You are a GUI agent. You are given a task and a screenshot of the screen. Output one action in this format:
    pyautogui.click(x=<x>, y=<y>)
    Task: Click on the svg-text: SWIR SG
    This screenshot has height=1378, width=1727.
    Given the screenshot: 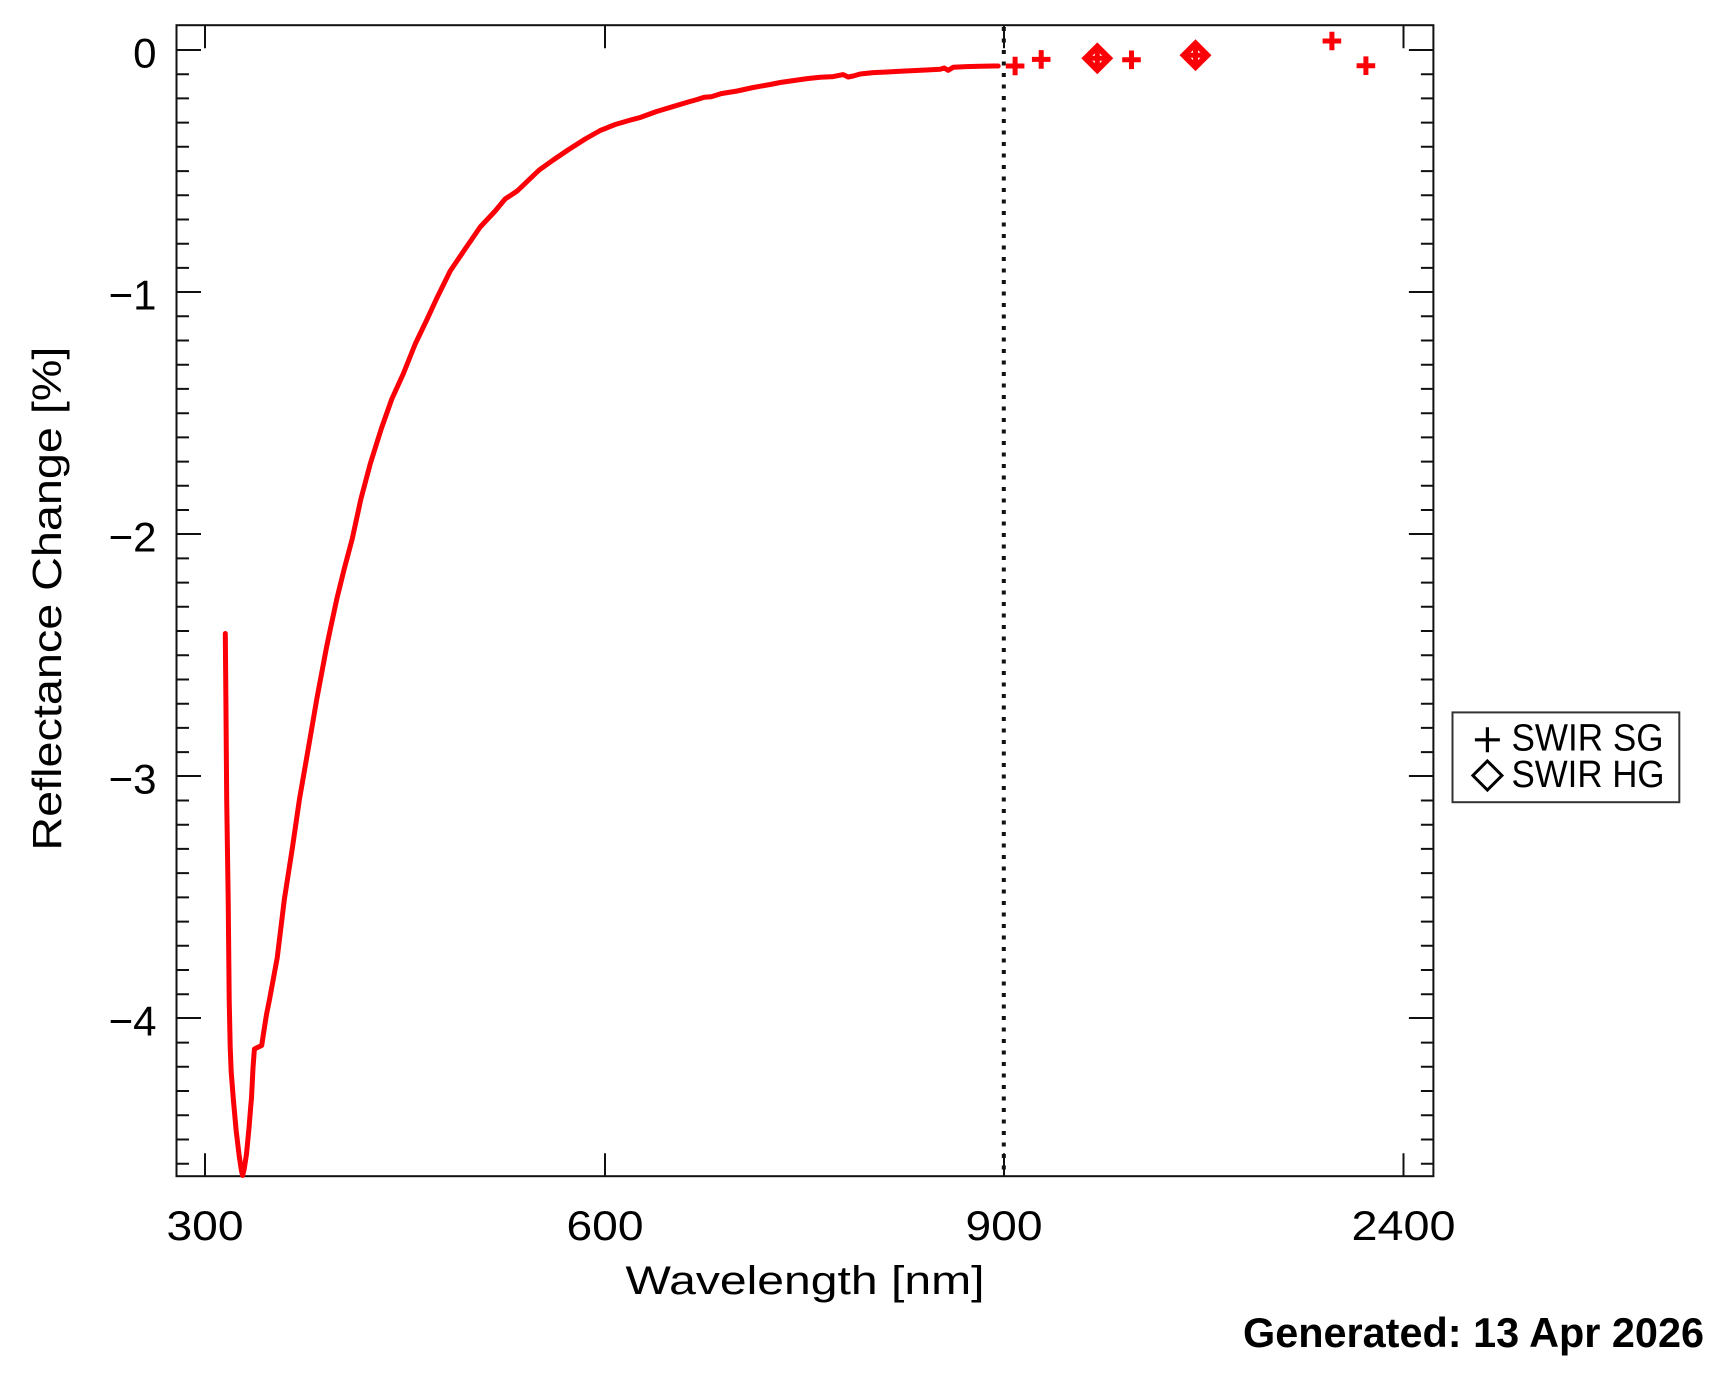 What is the action you would take?
    pyautogui.click(x=1588, y=739)
    